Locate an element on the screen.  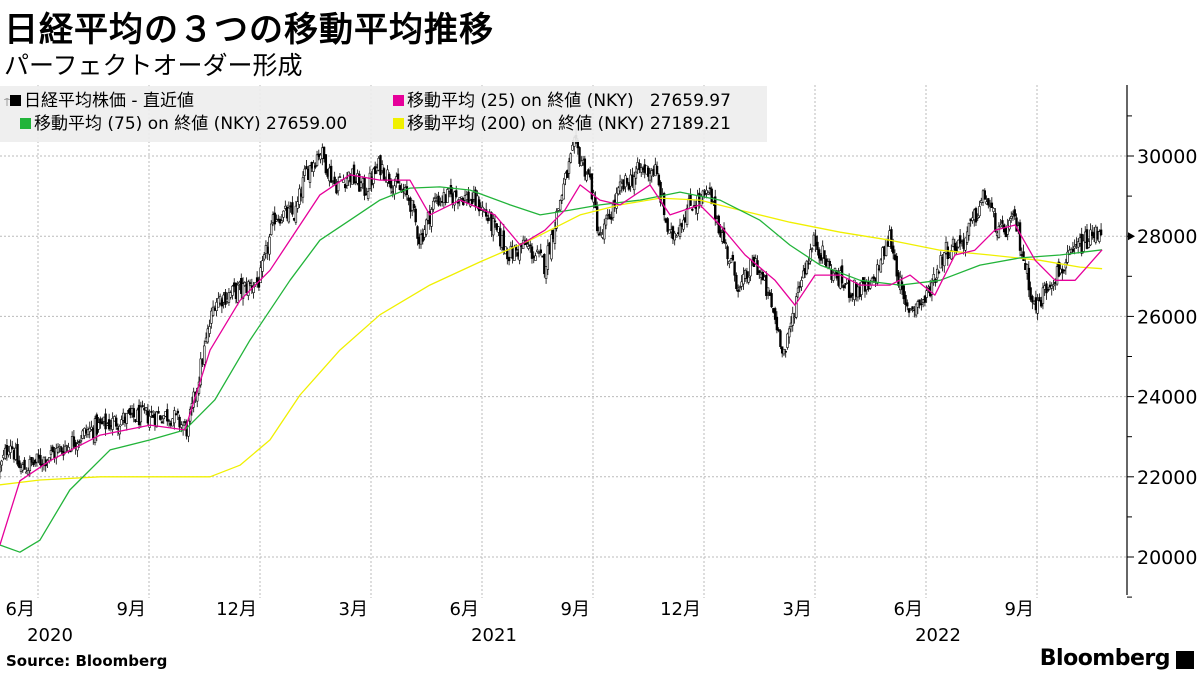
x-tick-label: 9月 is located at coordinates (1019, 609).